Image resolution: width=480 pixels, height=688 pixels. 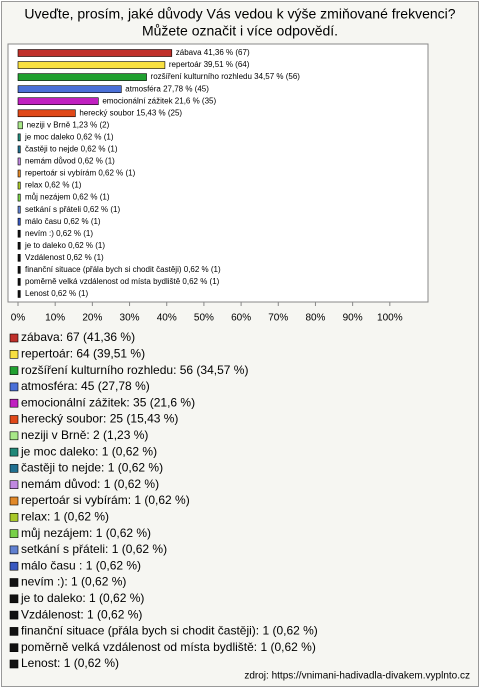 I want to click on legend-label: herecký soubor: 25 (15,43 %), so click(x=99, y=419).